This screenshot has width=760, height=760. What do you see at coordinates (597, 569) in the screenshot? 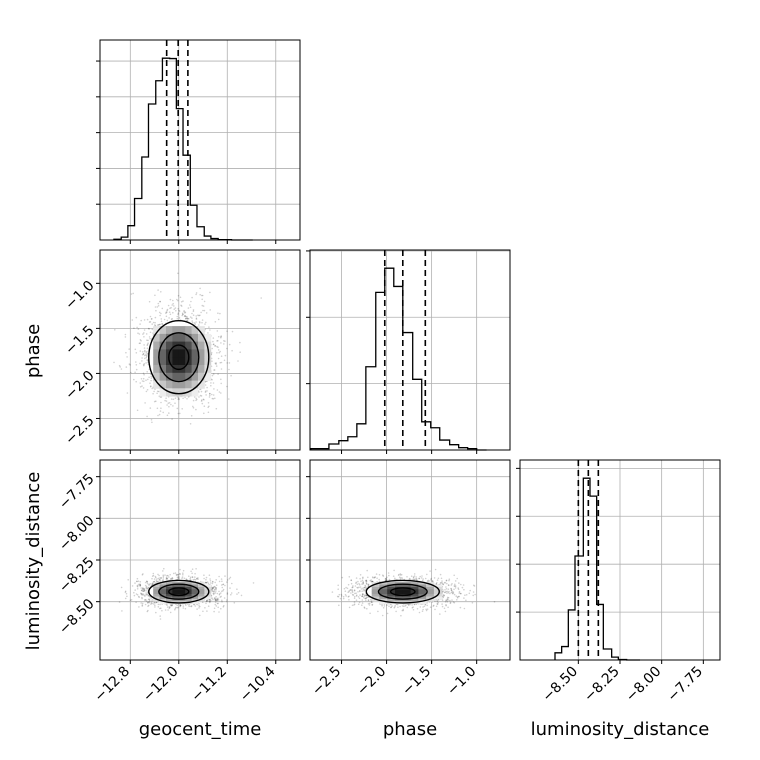
I see `hist-step-luminosity_distance` at bounding box center [597, 569].